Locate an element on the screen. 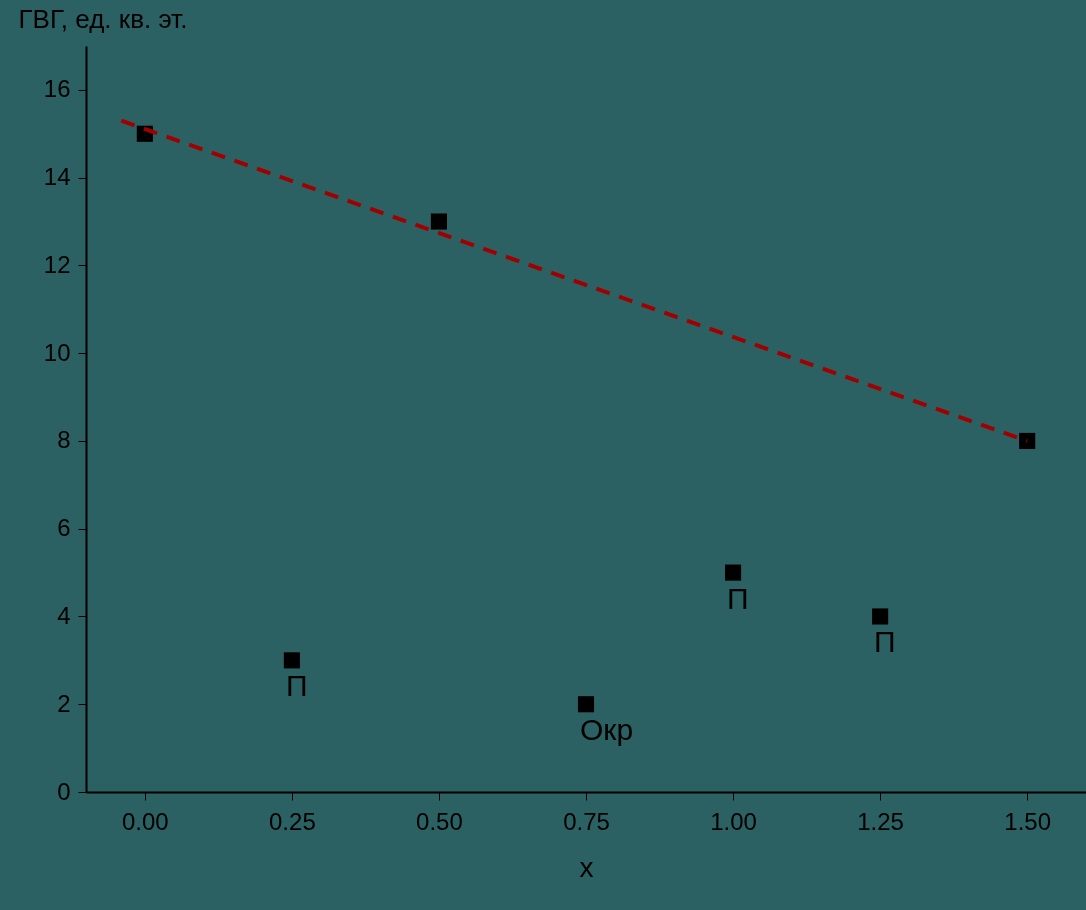 The height and width of the screenshot is (910, 1086). x-tick-label: 0.25 is located at coordinates (292, 821).